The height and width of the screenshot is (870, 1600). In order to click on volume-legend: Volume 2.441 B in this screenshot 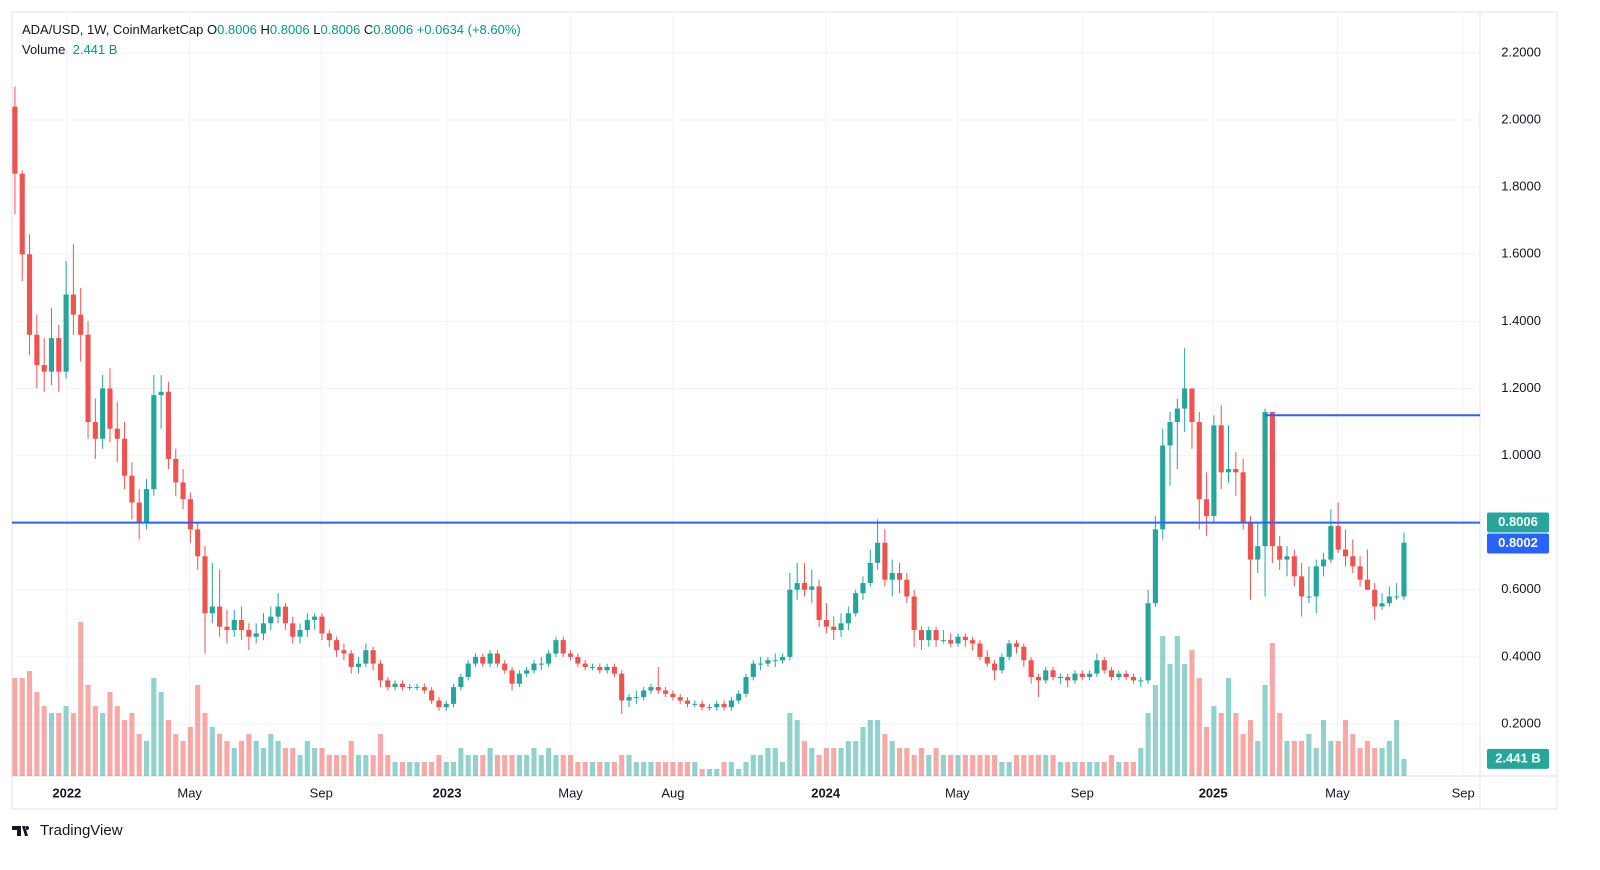, I will do `click(69, 49)`.